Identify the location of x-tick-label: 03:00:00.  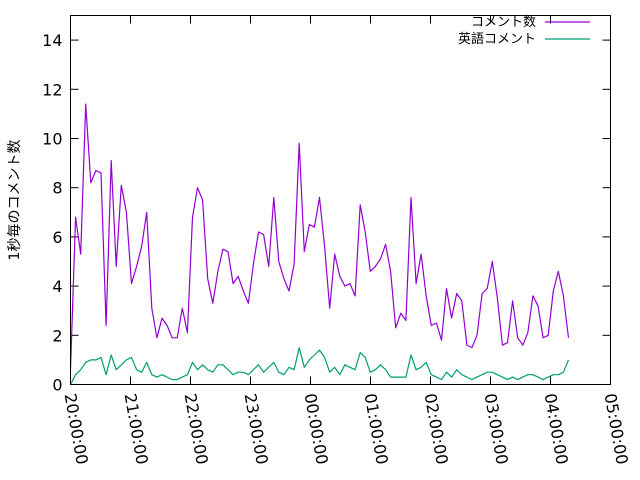
(496, 429).